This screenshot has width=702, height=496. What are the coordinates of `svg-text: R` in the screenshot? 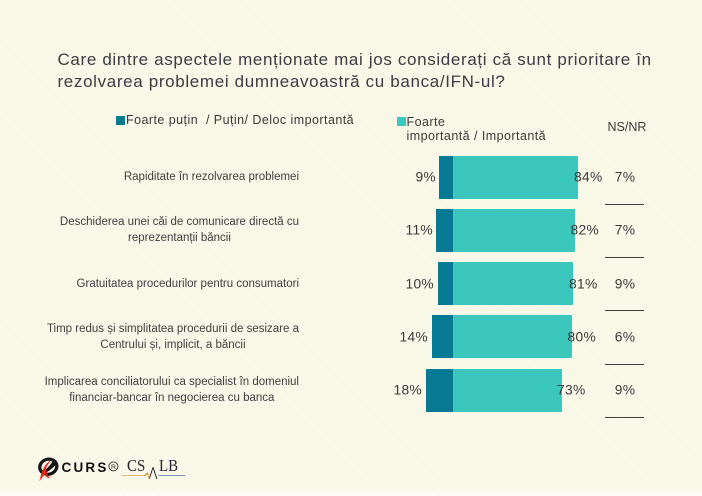 It's located at (113, 467).